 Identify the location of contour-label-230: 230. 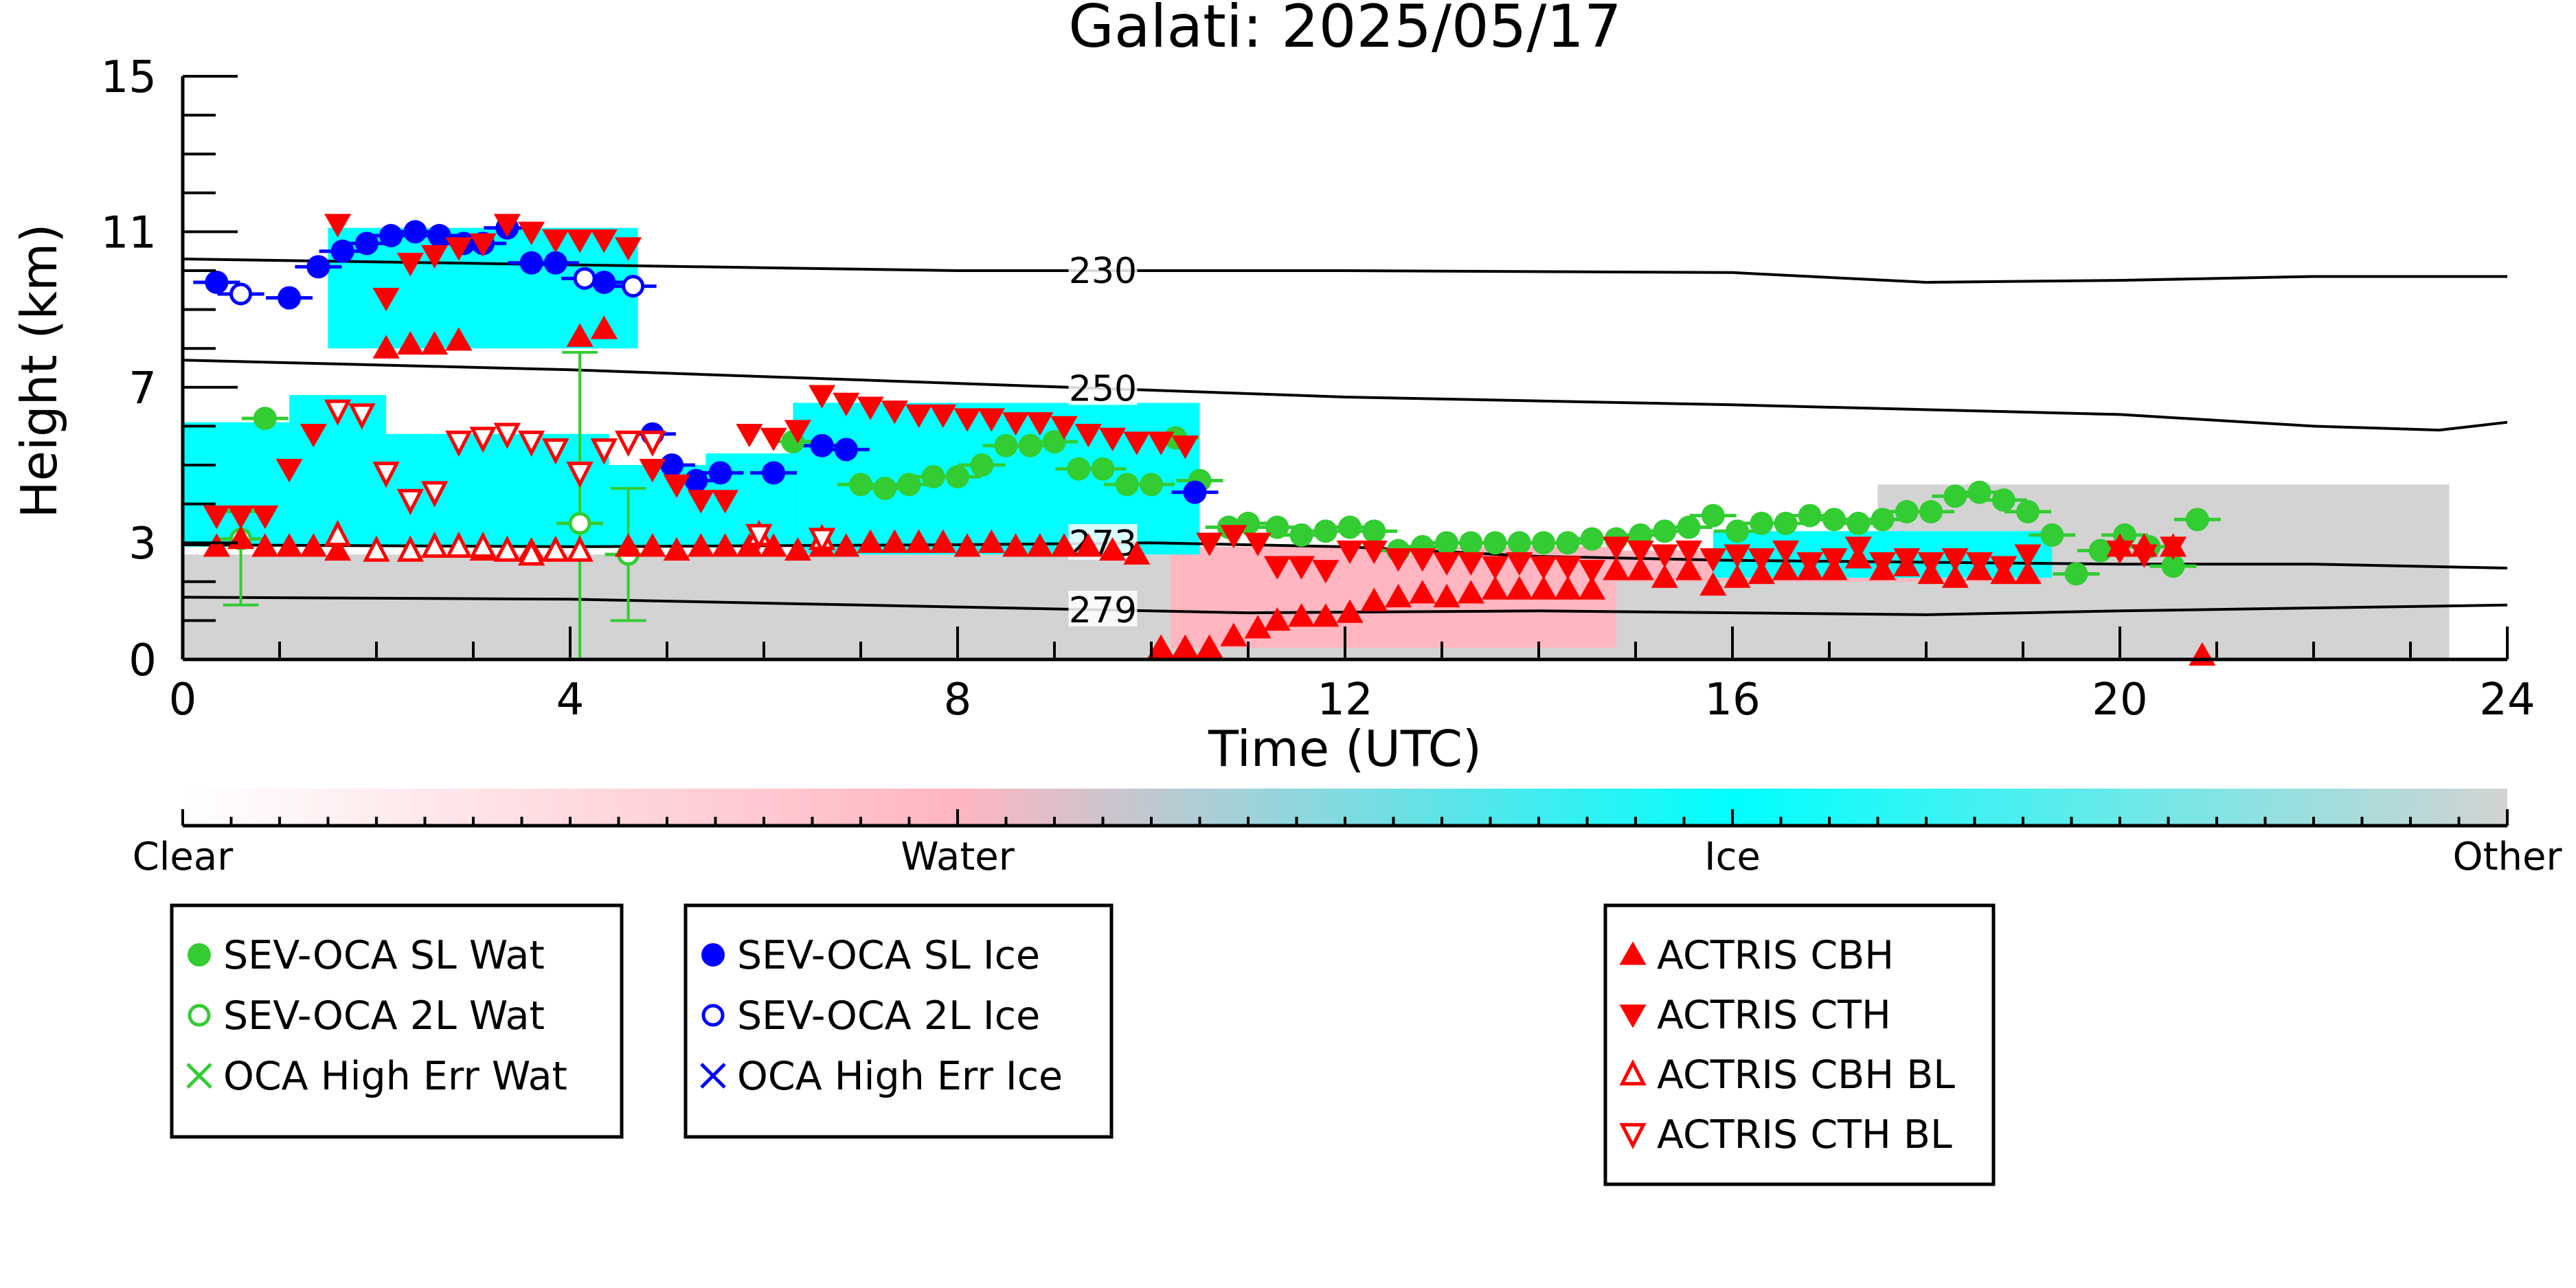
(1103, 271).